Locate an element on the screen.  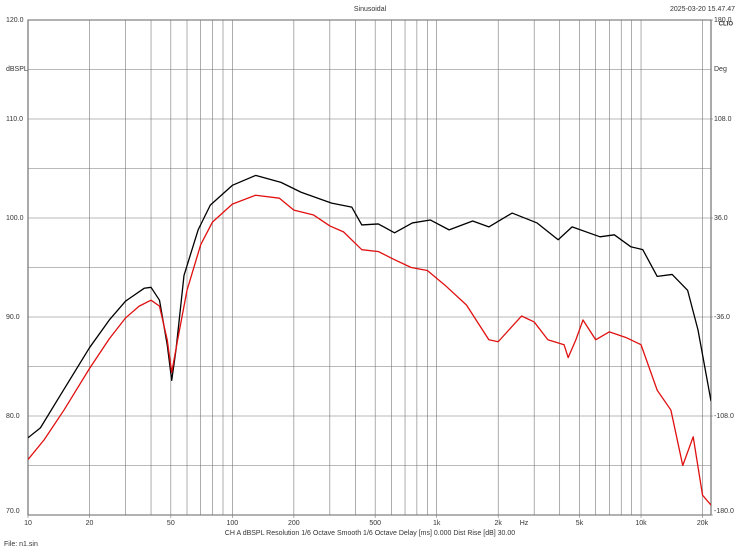
timestamp: 2025-03-20 15.47.47 is located at coordinates (702, 9).